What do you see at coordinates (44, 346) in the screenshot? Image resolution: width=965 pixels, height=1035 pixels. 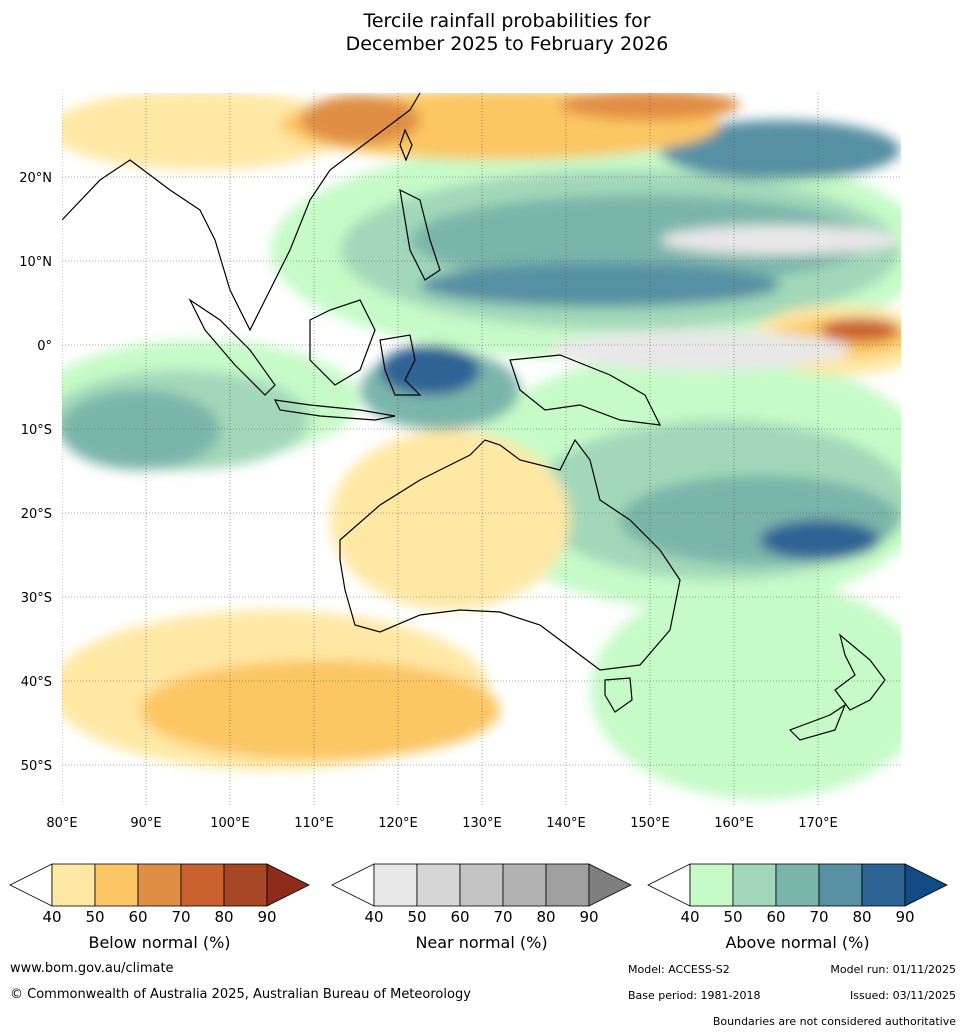 I see `lat-tick: 0°` at bounding box center [44, 346].